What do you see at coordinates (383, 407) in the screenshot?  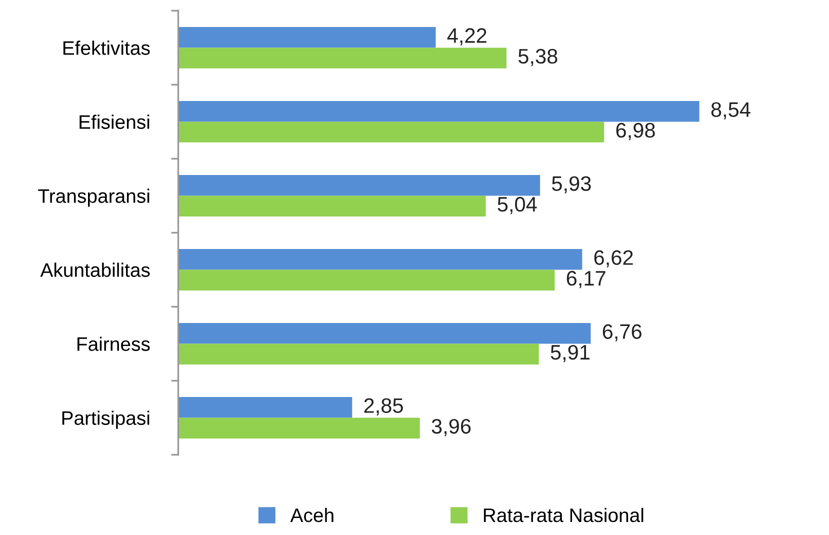 I see `data-label: 2,85` at bounding box center [383, 407].